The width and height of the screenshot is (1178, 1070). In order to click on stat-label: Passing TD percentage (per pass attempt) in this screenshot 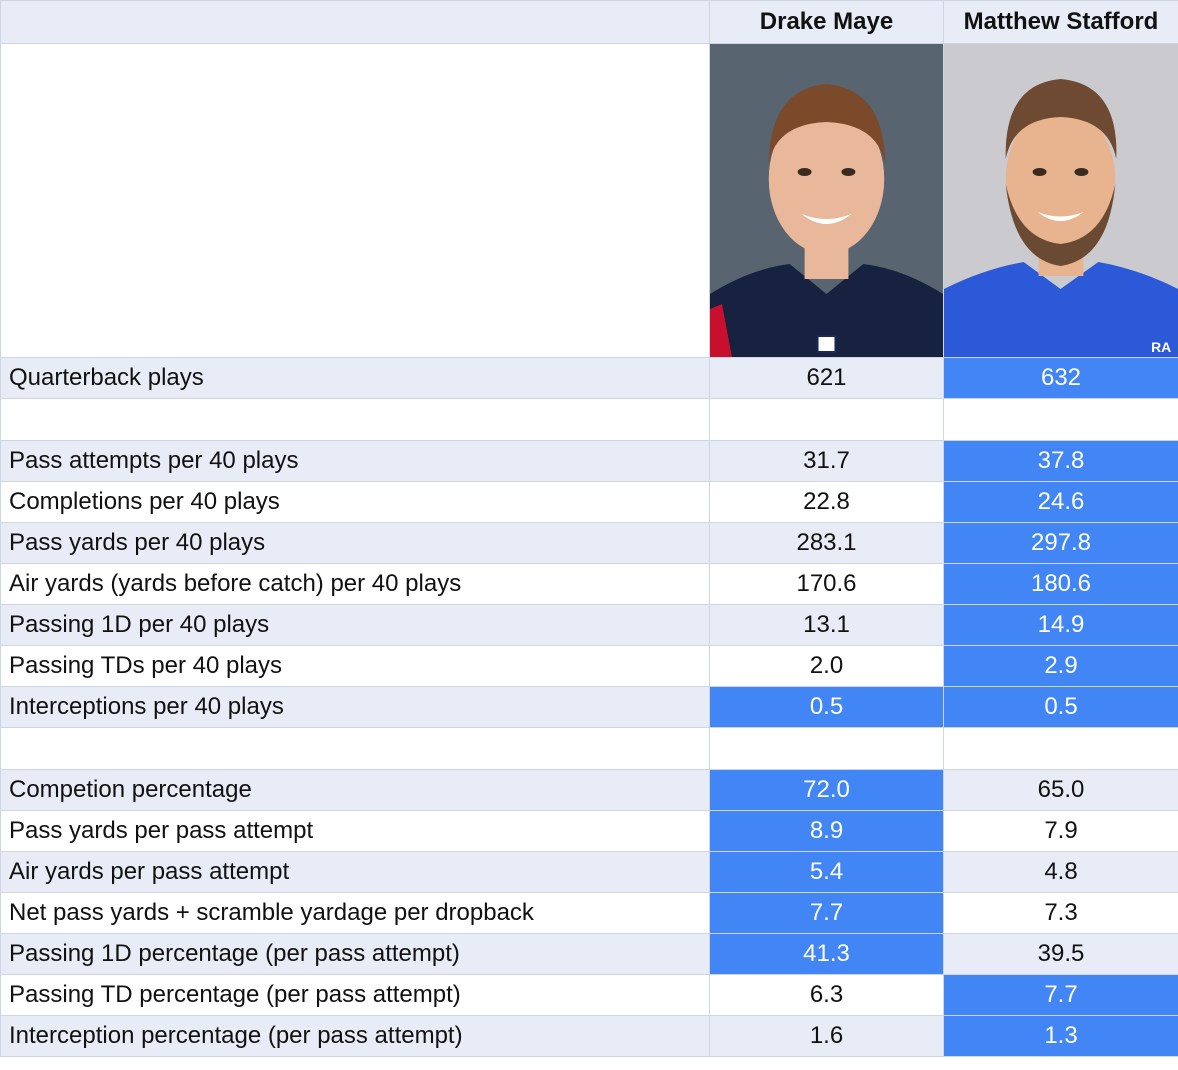, I will do `click(355, 995)`.